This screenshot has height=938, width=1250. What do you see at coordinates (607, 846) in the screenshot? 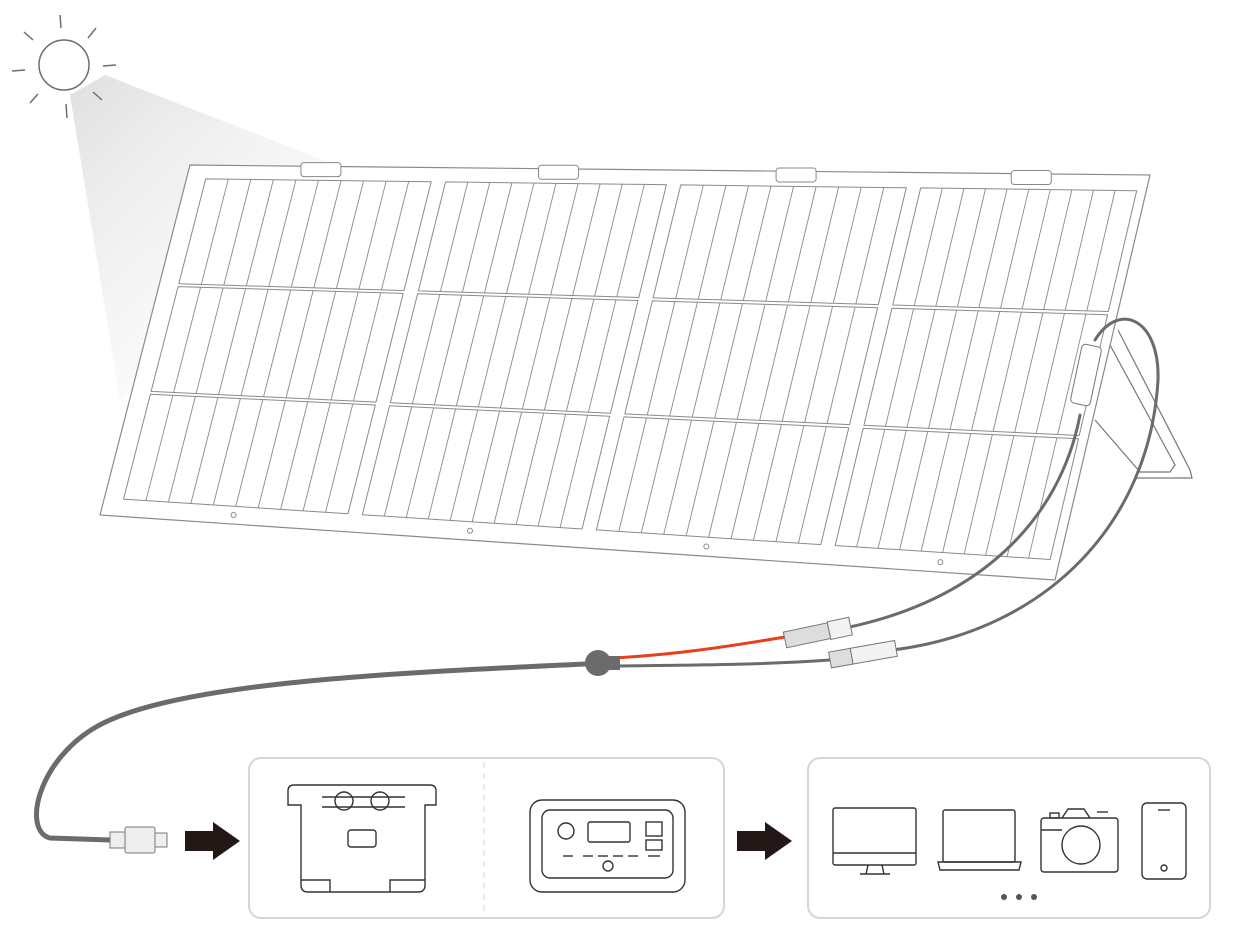
I see `power-station-front-icon` at bounding box center [607, 846].